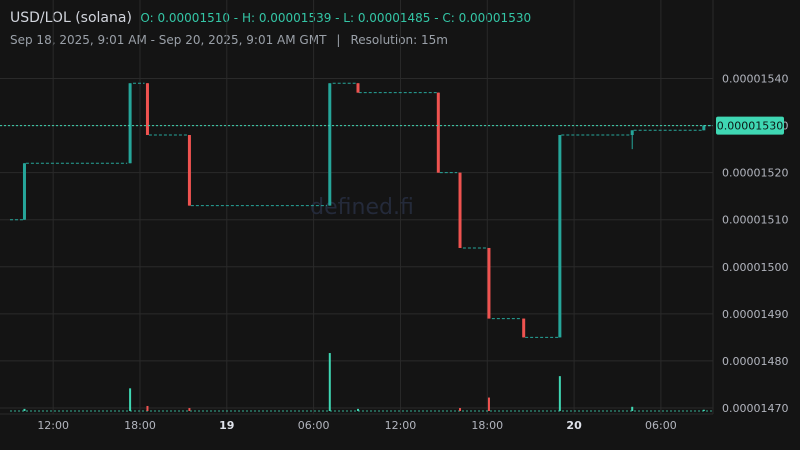 This screenshot has width=800, height=450. I want to click on price-tick-label: 0.00001540, so click(755, 79).